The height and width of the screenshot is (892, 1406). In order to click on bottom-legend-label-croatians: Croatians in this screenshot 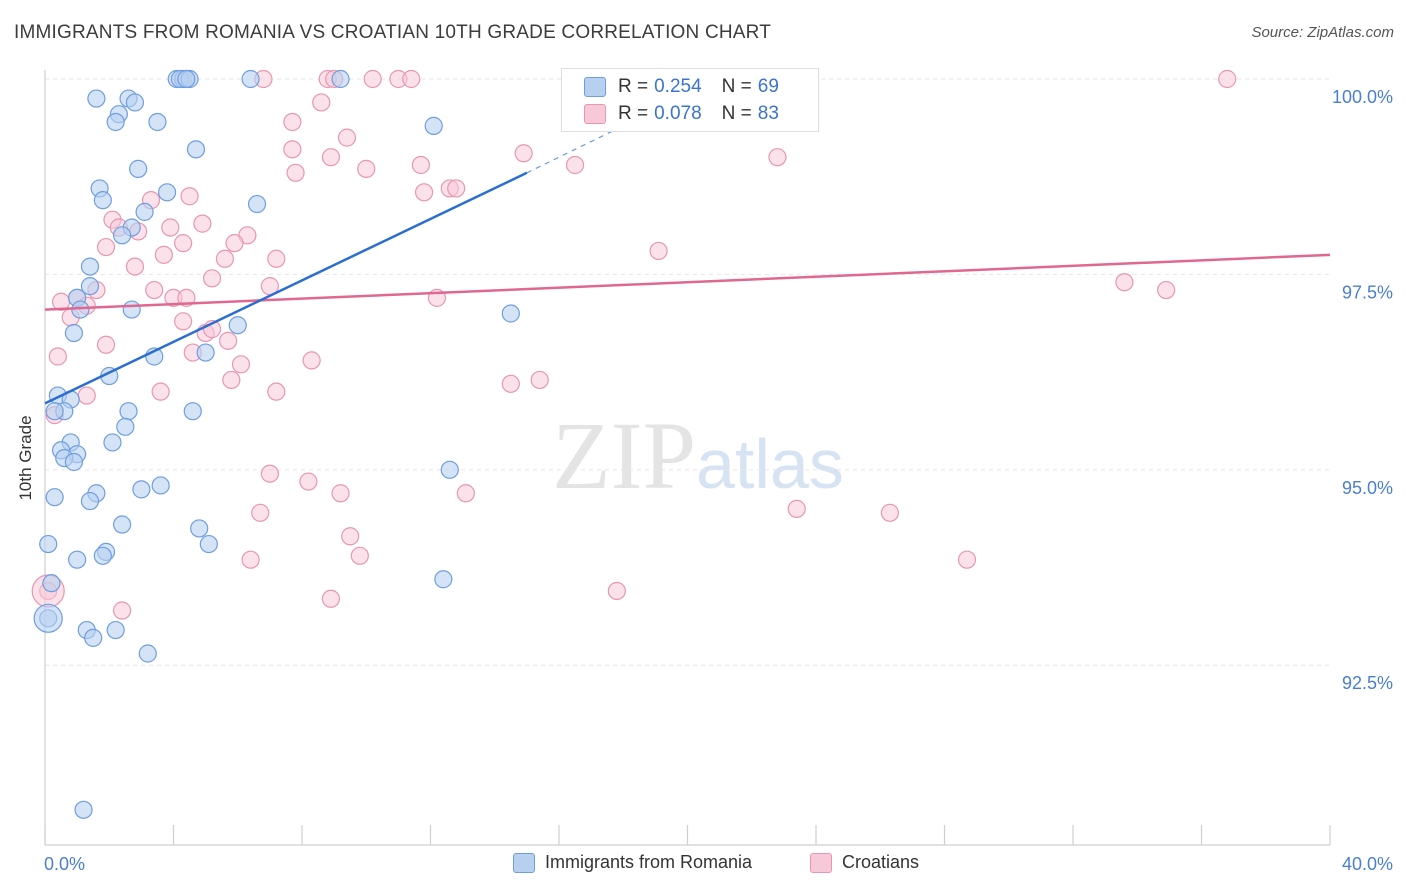, I will do `click(881, 862)`.